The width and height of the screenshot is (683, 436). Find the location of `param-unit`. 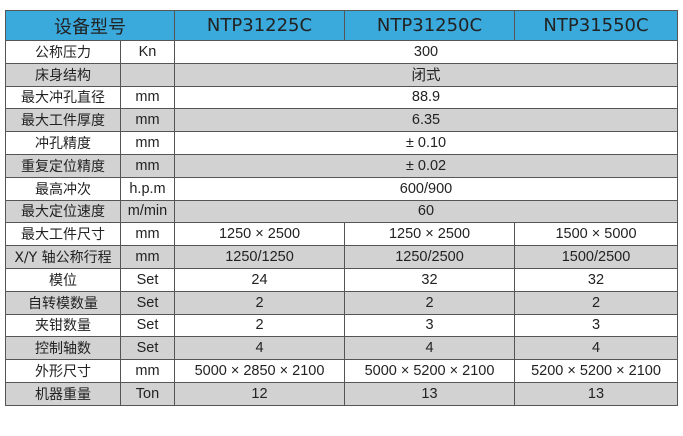

param-unit is located at coordinates (147, 74).